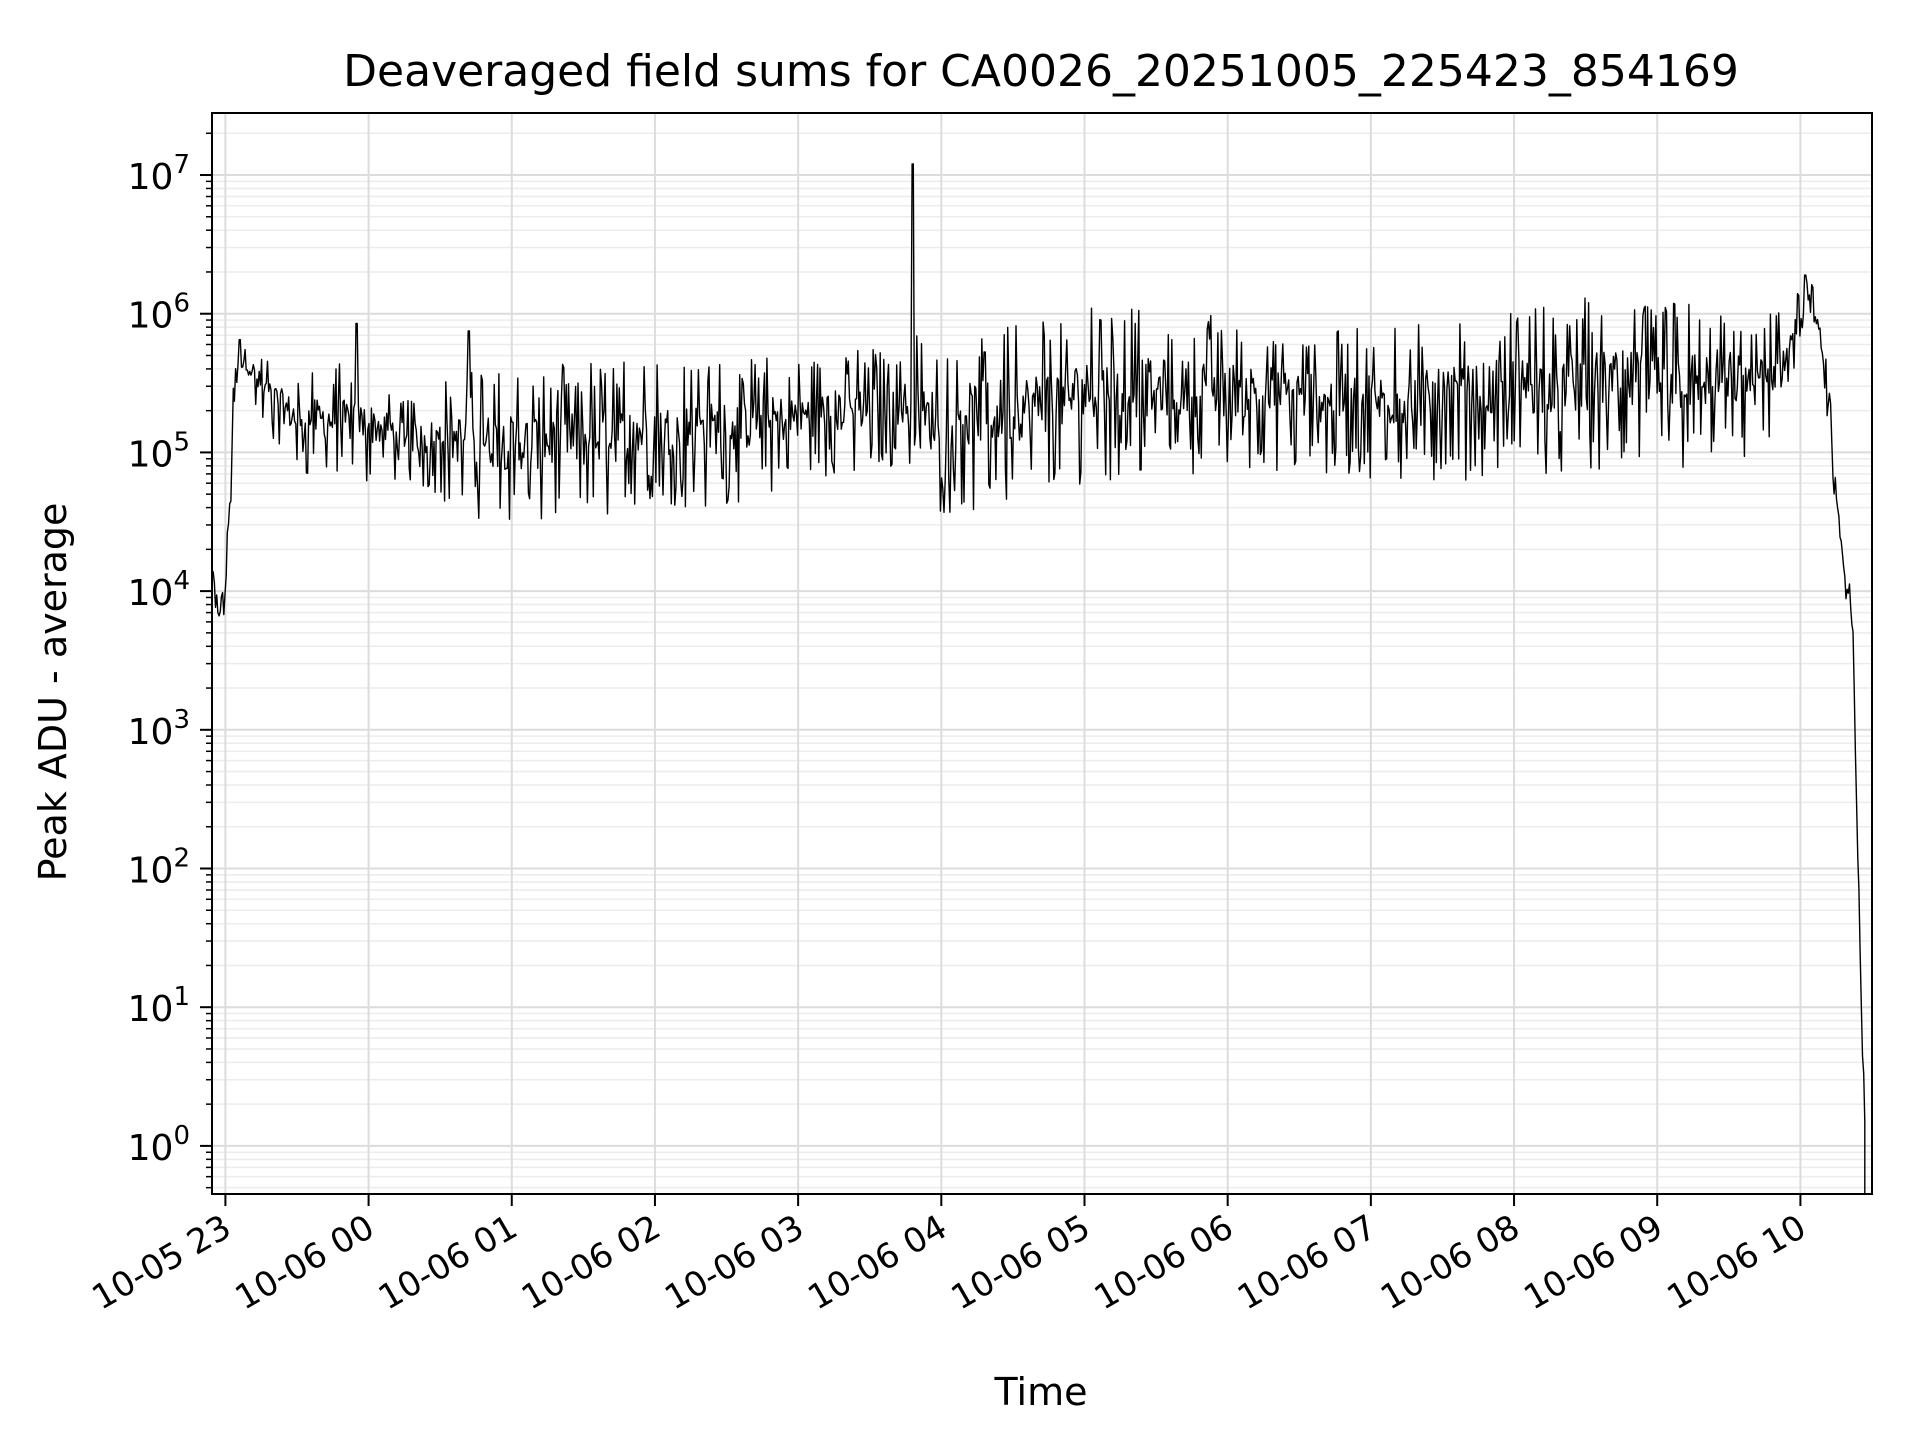 This screenshot has width=1920, height=1440. What do you see at coordinates (159, 1145) in the screenshot?
I see `y-tick-label: 10⁰` at bounding box center [159, 1145].